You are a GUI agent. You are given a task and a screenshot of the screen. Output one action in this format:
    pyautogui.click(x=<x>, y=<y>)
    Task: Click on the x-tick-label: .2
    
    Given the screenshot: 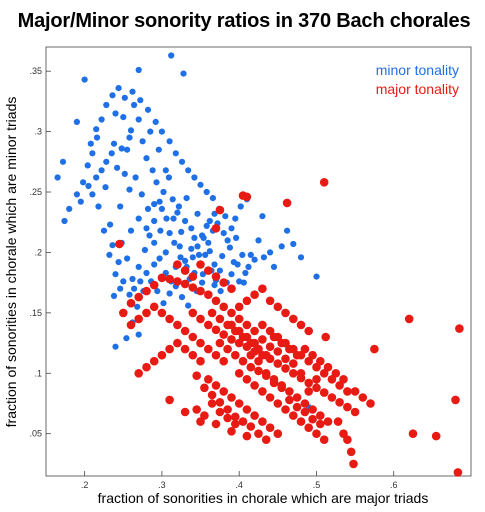 What is the action you would take?
    pyautogui.click(x=85, y=485)
    